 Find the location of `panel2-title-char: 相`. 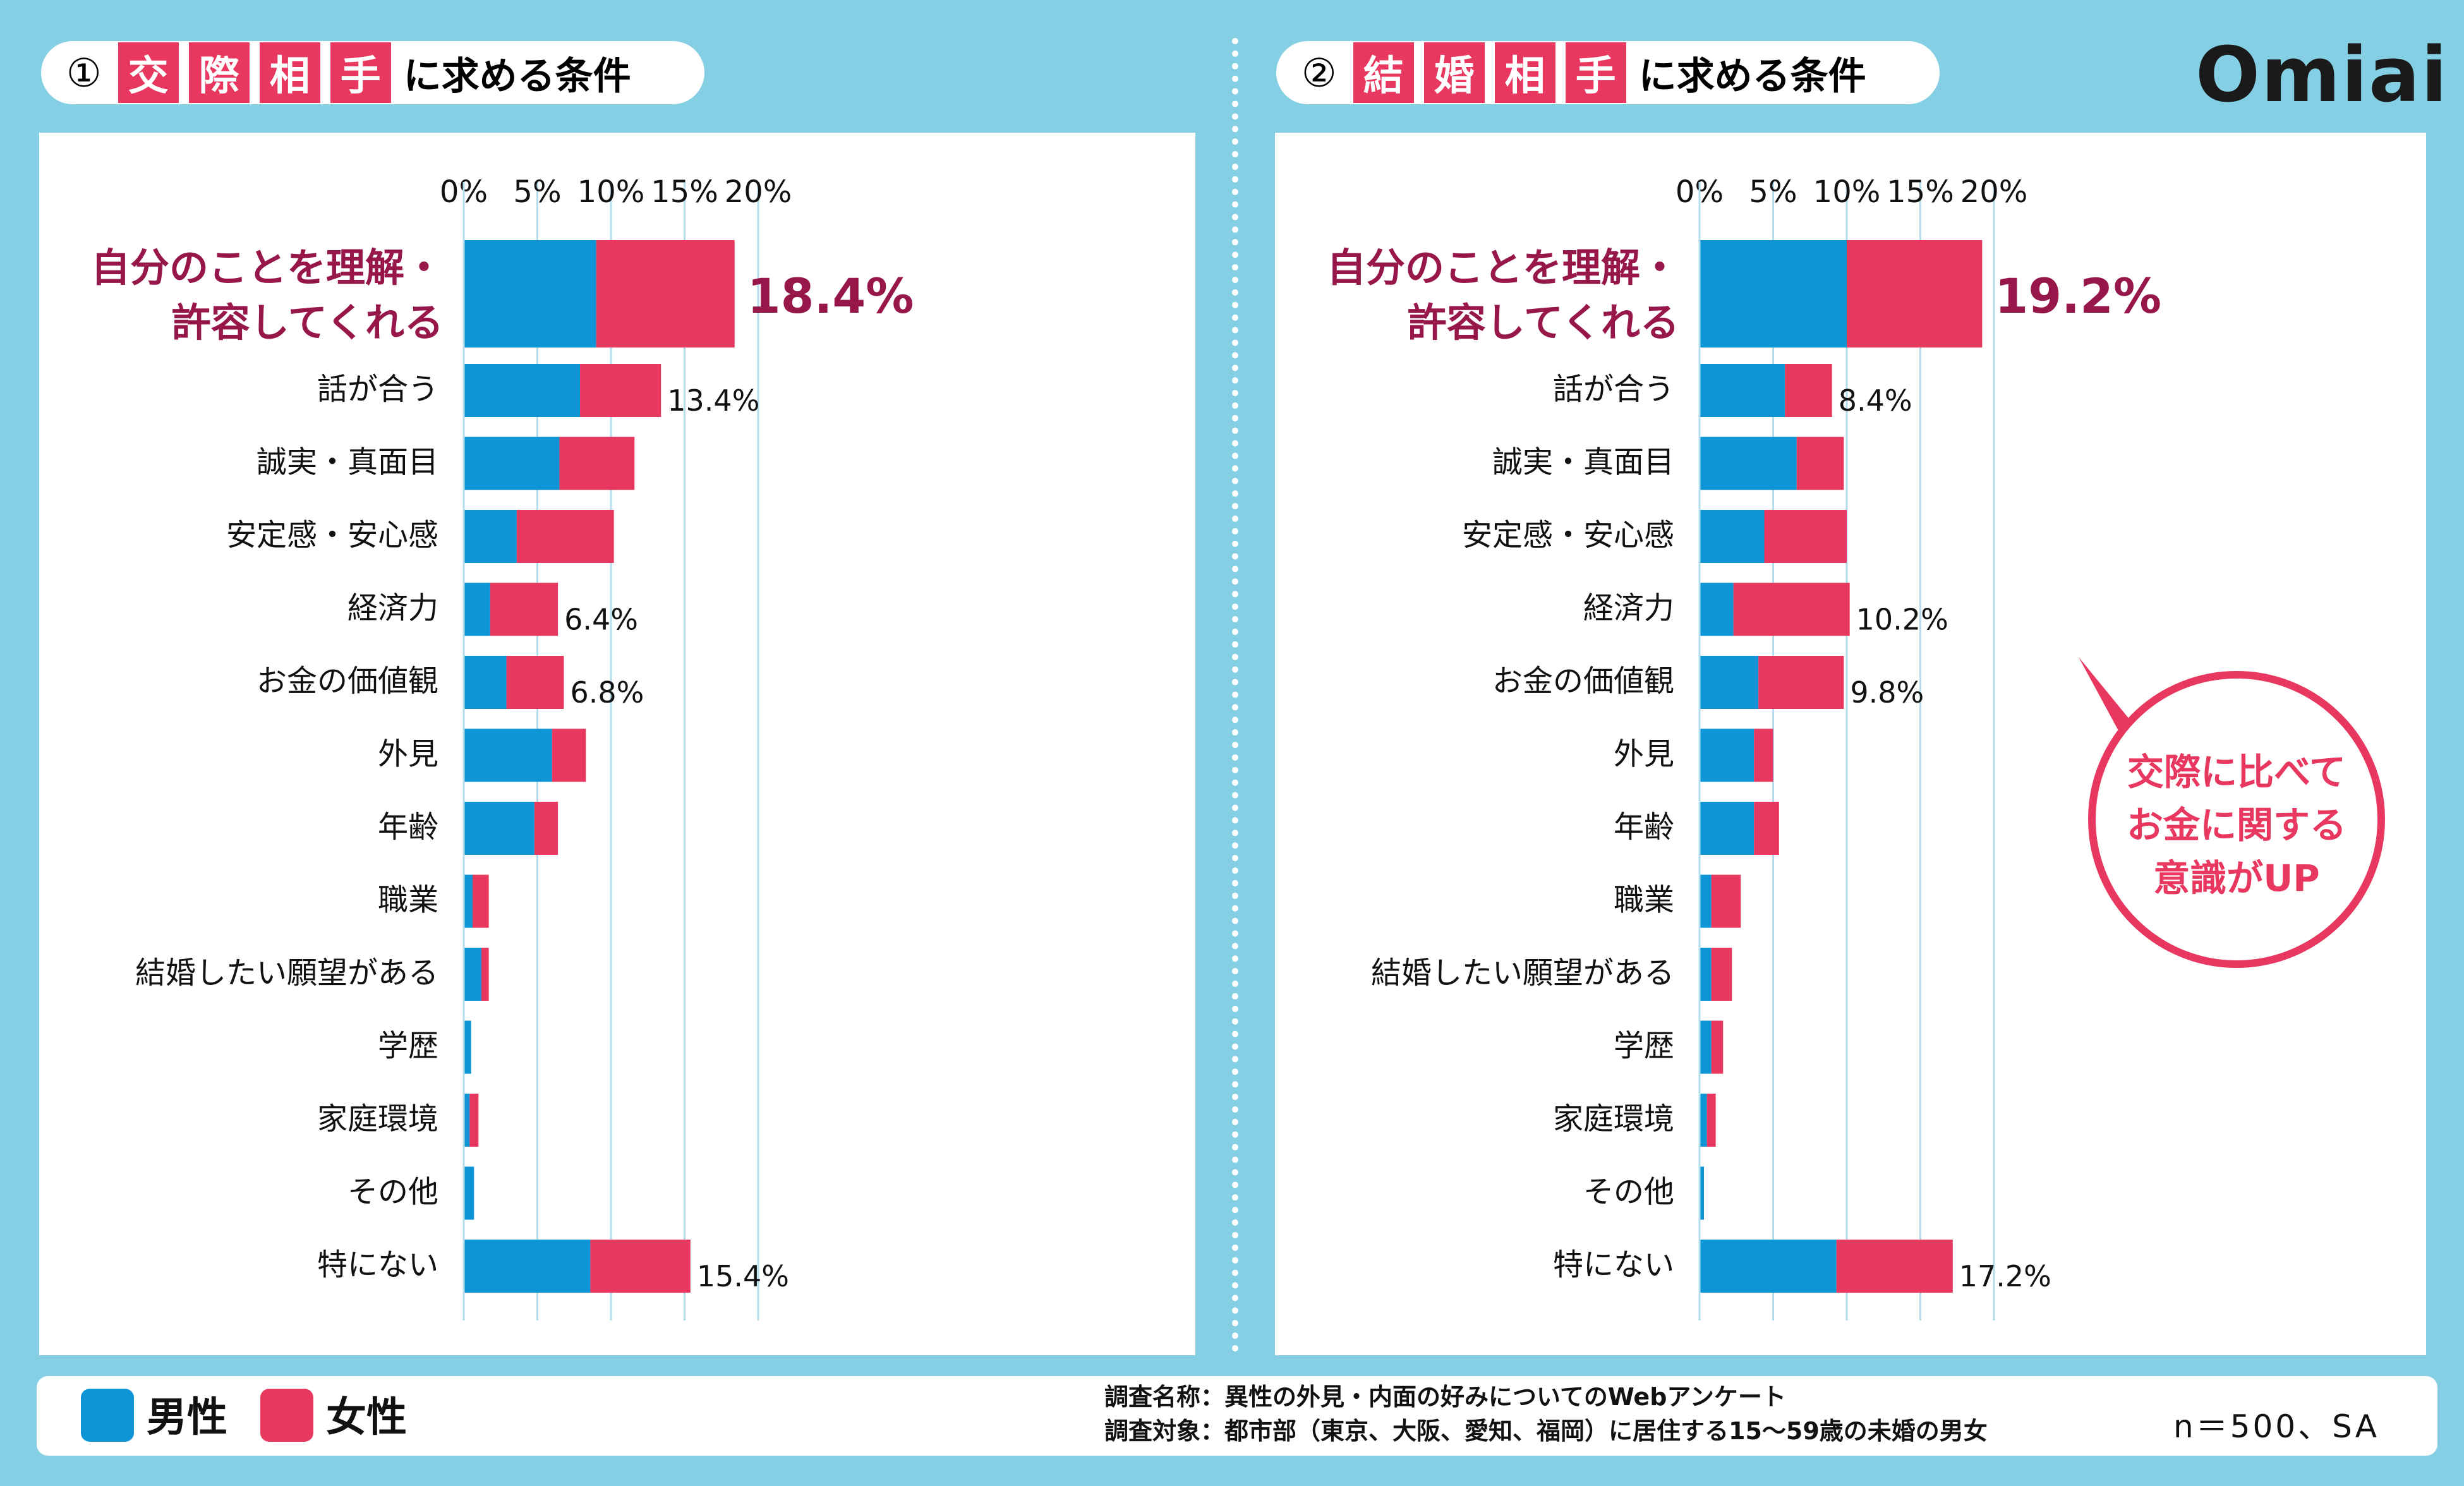

panel2-title-char: 相 is located at coordinates (1524, 73).